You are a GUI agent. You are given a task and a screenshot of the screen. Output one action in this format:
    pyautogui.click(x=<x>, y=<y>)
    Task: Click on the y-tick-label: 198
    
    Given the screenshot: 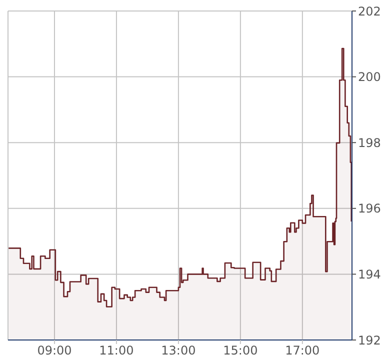 What is the action you would take?
    pyautogui.click(x=369, y=143)
    